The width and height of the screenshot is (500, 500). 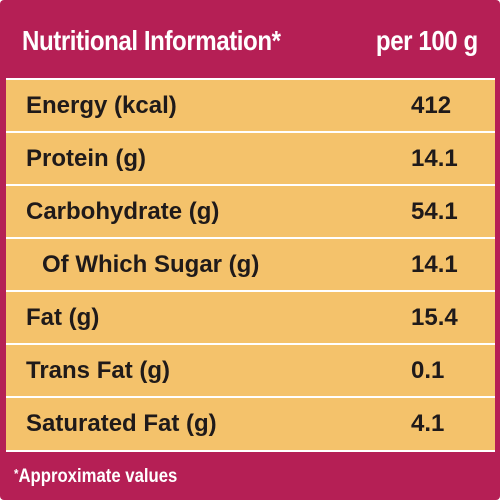 I want to click on nutrient-name: Fat (g), so click(x=63, y=317).